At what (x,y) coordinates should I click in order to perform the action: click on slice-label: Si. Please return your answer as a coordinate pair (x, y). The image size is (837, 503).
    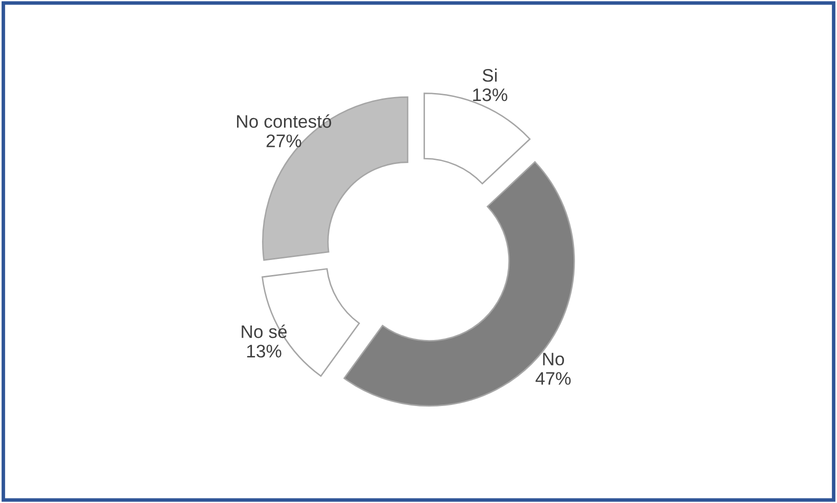
    Looking at the image, I should click on (489, 75).